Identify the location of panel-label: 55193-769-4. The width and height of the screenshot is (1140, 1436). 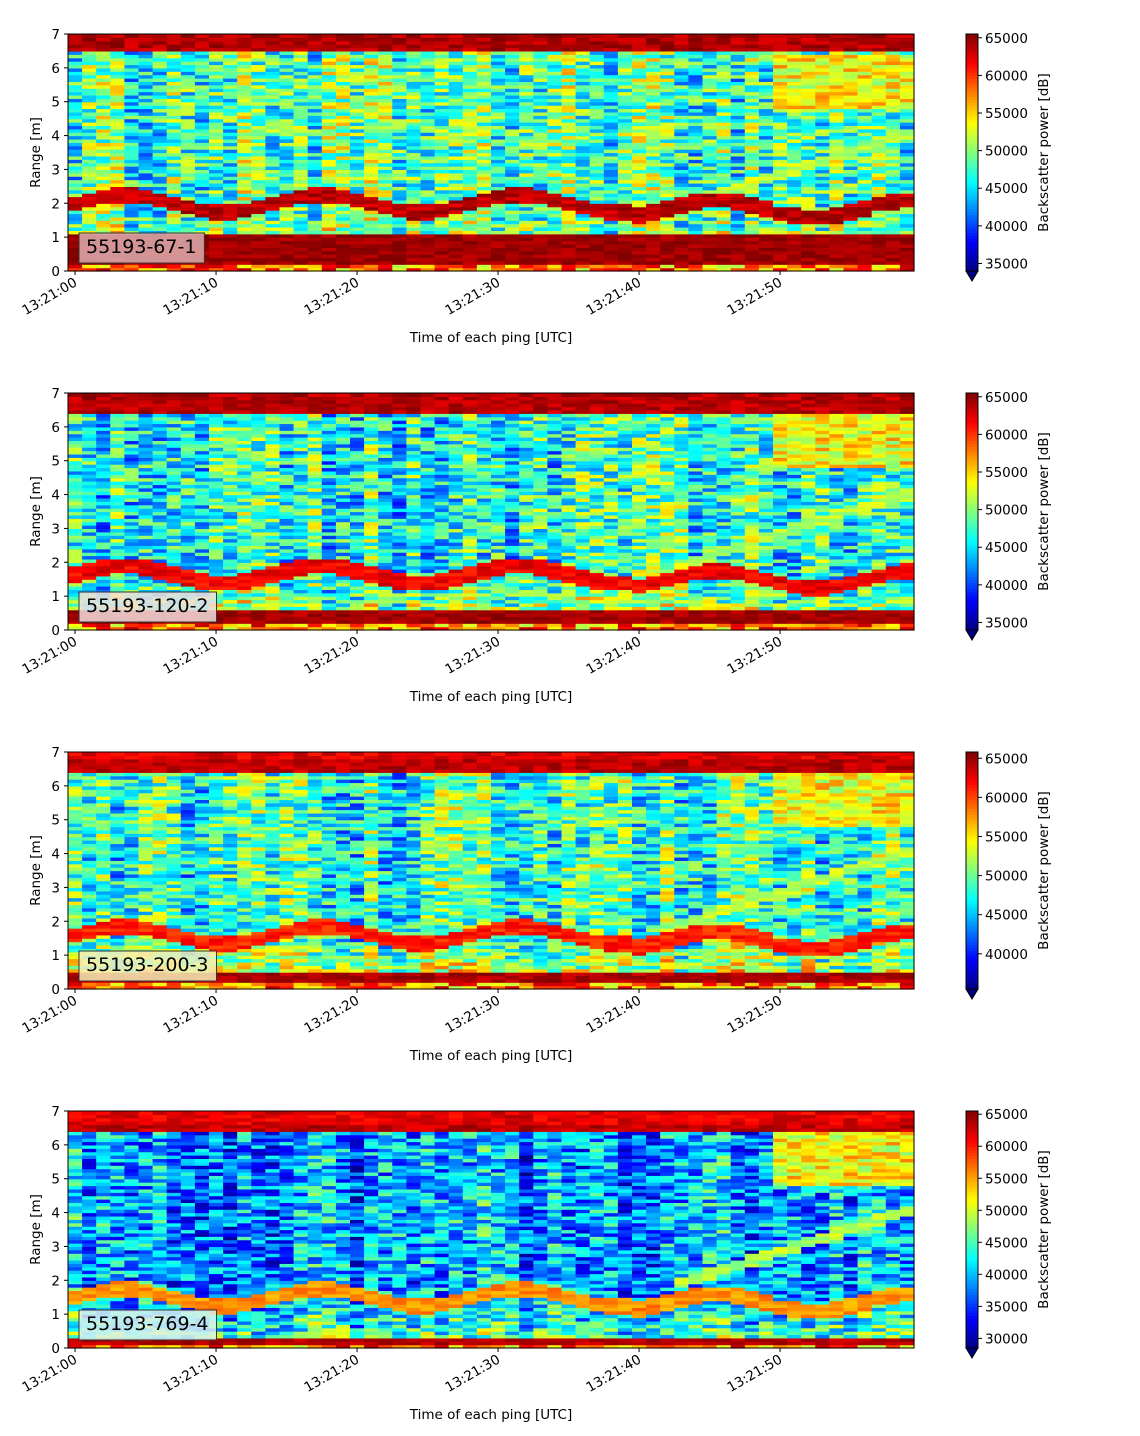
(148, 1325).